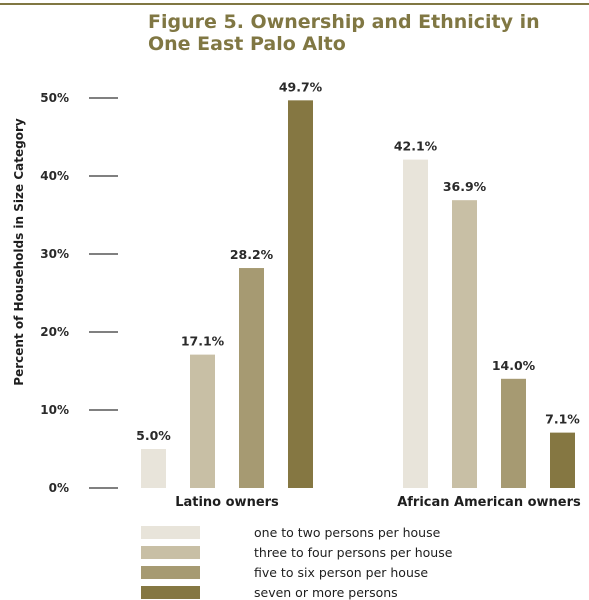 The width and height of the screenshot is (589, 600). I want to click on y-tick-label: 30%, so click(54, 254).